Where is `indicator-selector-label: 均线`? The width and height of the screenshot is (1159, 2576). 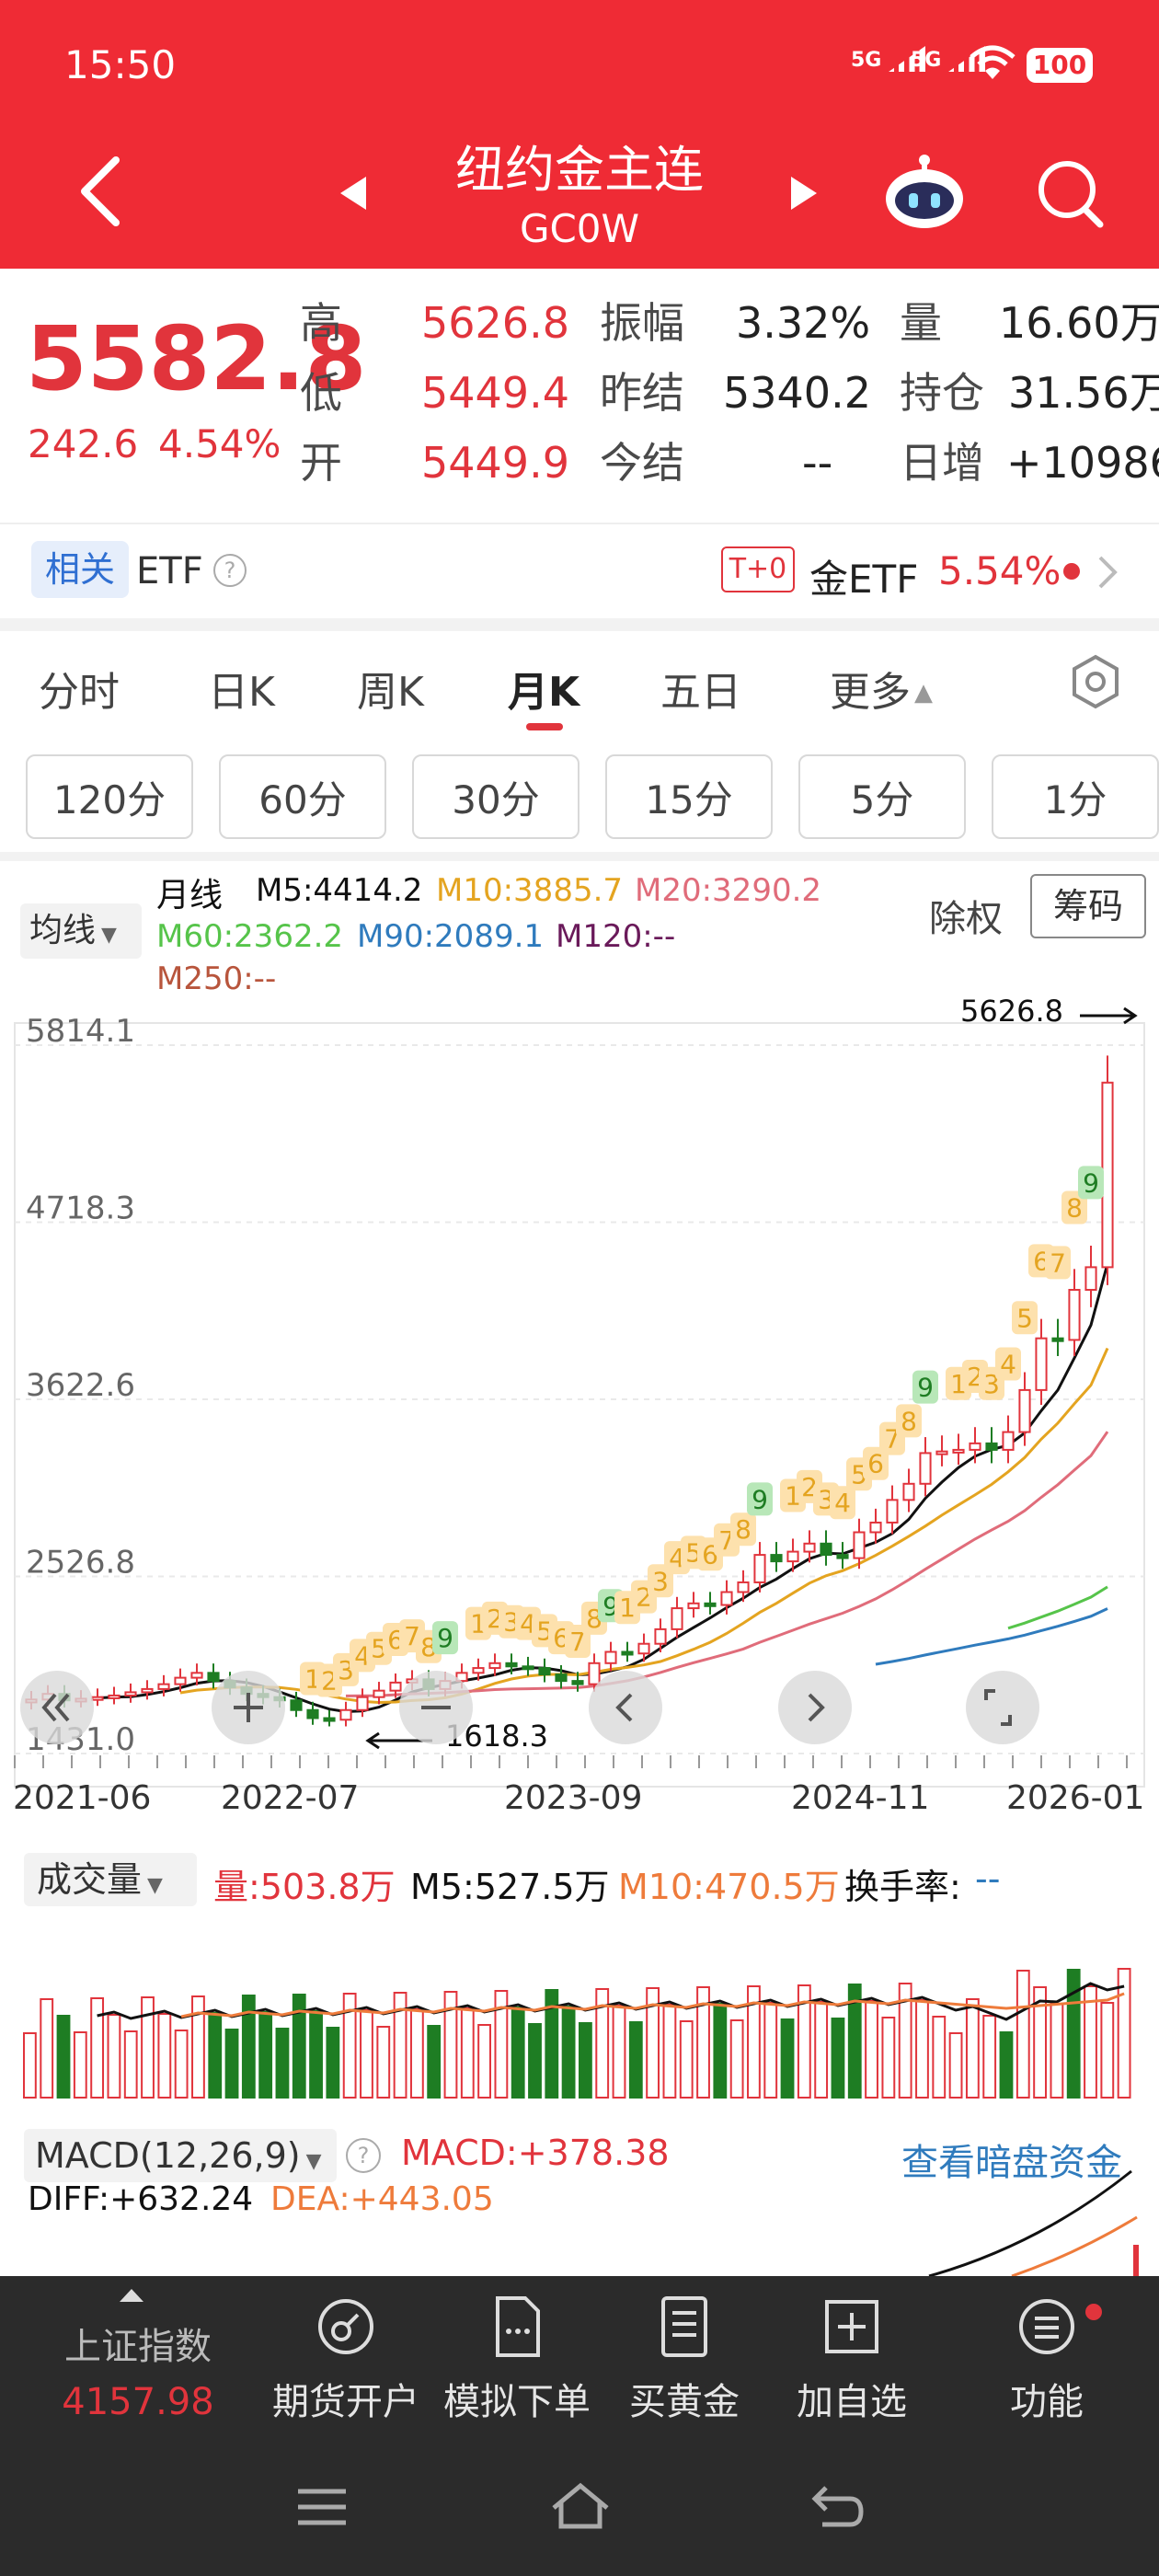 indicator-selector-label: 均线 is located at coordinates (63, 930).